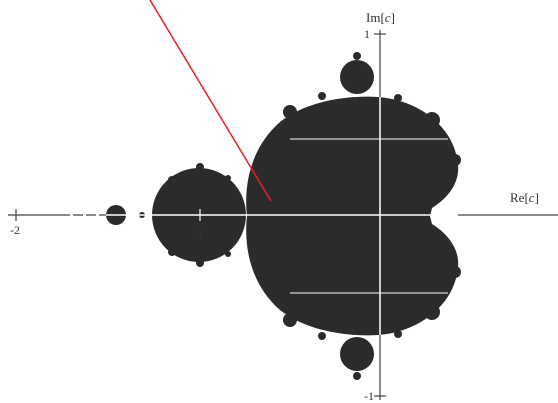 This screenshot has height=403, width=558. I want to click on bulb-upper-left, so click(290, 112).